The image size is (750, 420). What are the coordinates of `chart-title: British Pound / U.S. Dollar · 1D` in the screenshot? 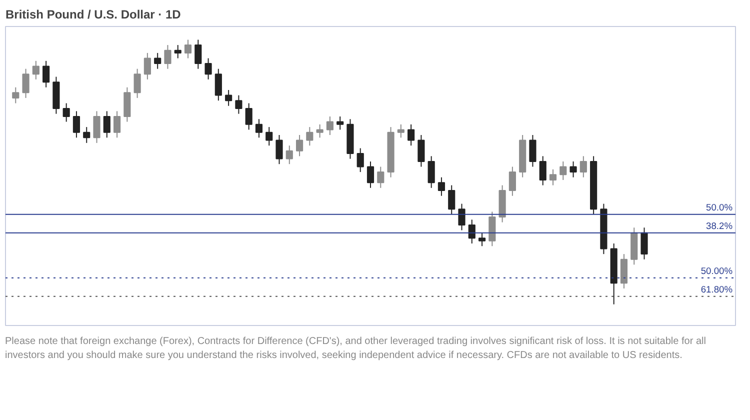 It's located at (94, 15).